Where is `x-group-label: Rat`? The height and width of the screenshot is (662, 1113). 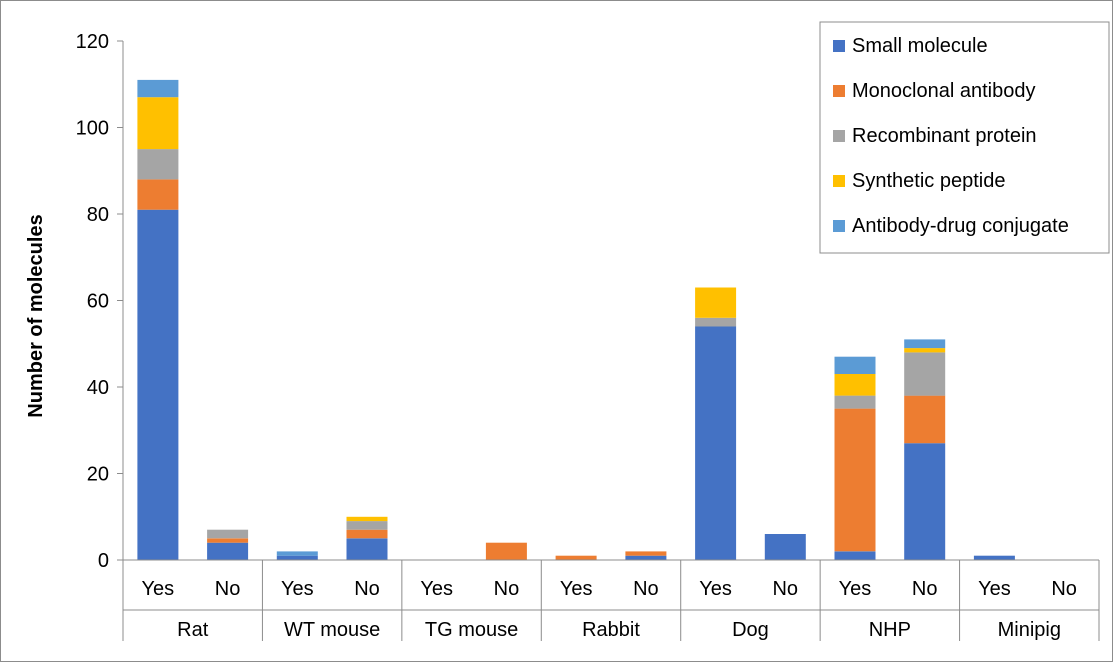
x-group-label: Rat is located at coordinates (193, 630).